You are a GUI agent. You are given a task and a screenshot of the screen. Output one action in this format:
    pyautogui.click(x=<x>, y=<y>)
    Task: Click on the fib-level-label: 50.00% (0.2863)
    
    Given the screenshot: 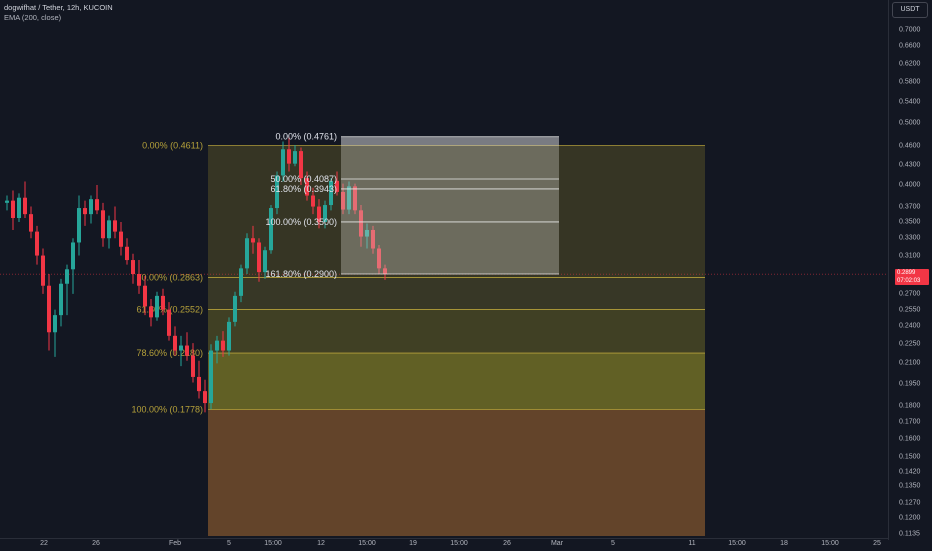 What is the action you would take?
    pyautogui.click(x=169, y=278)
    